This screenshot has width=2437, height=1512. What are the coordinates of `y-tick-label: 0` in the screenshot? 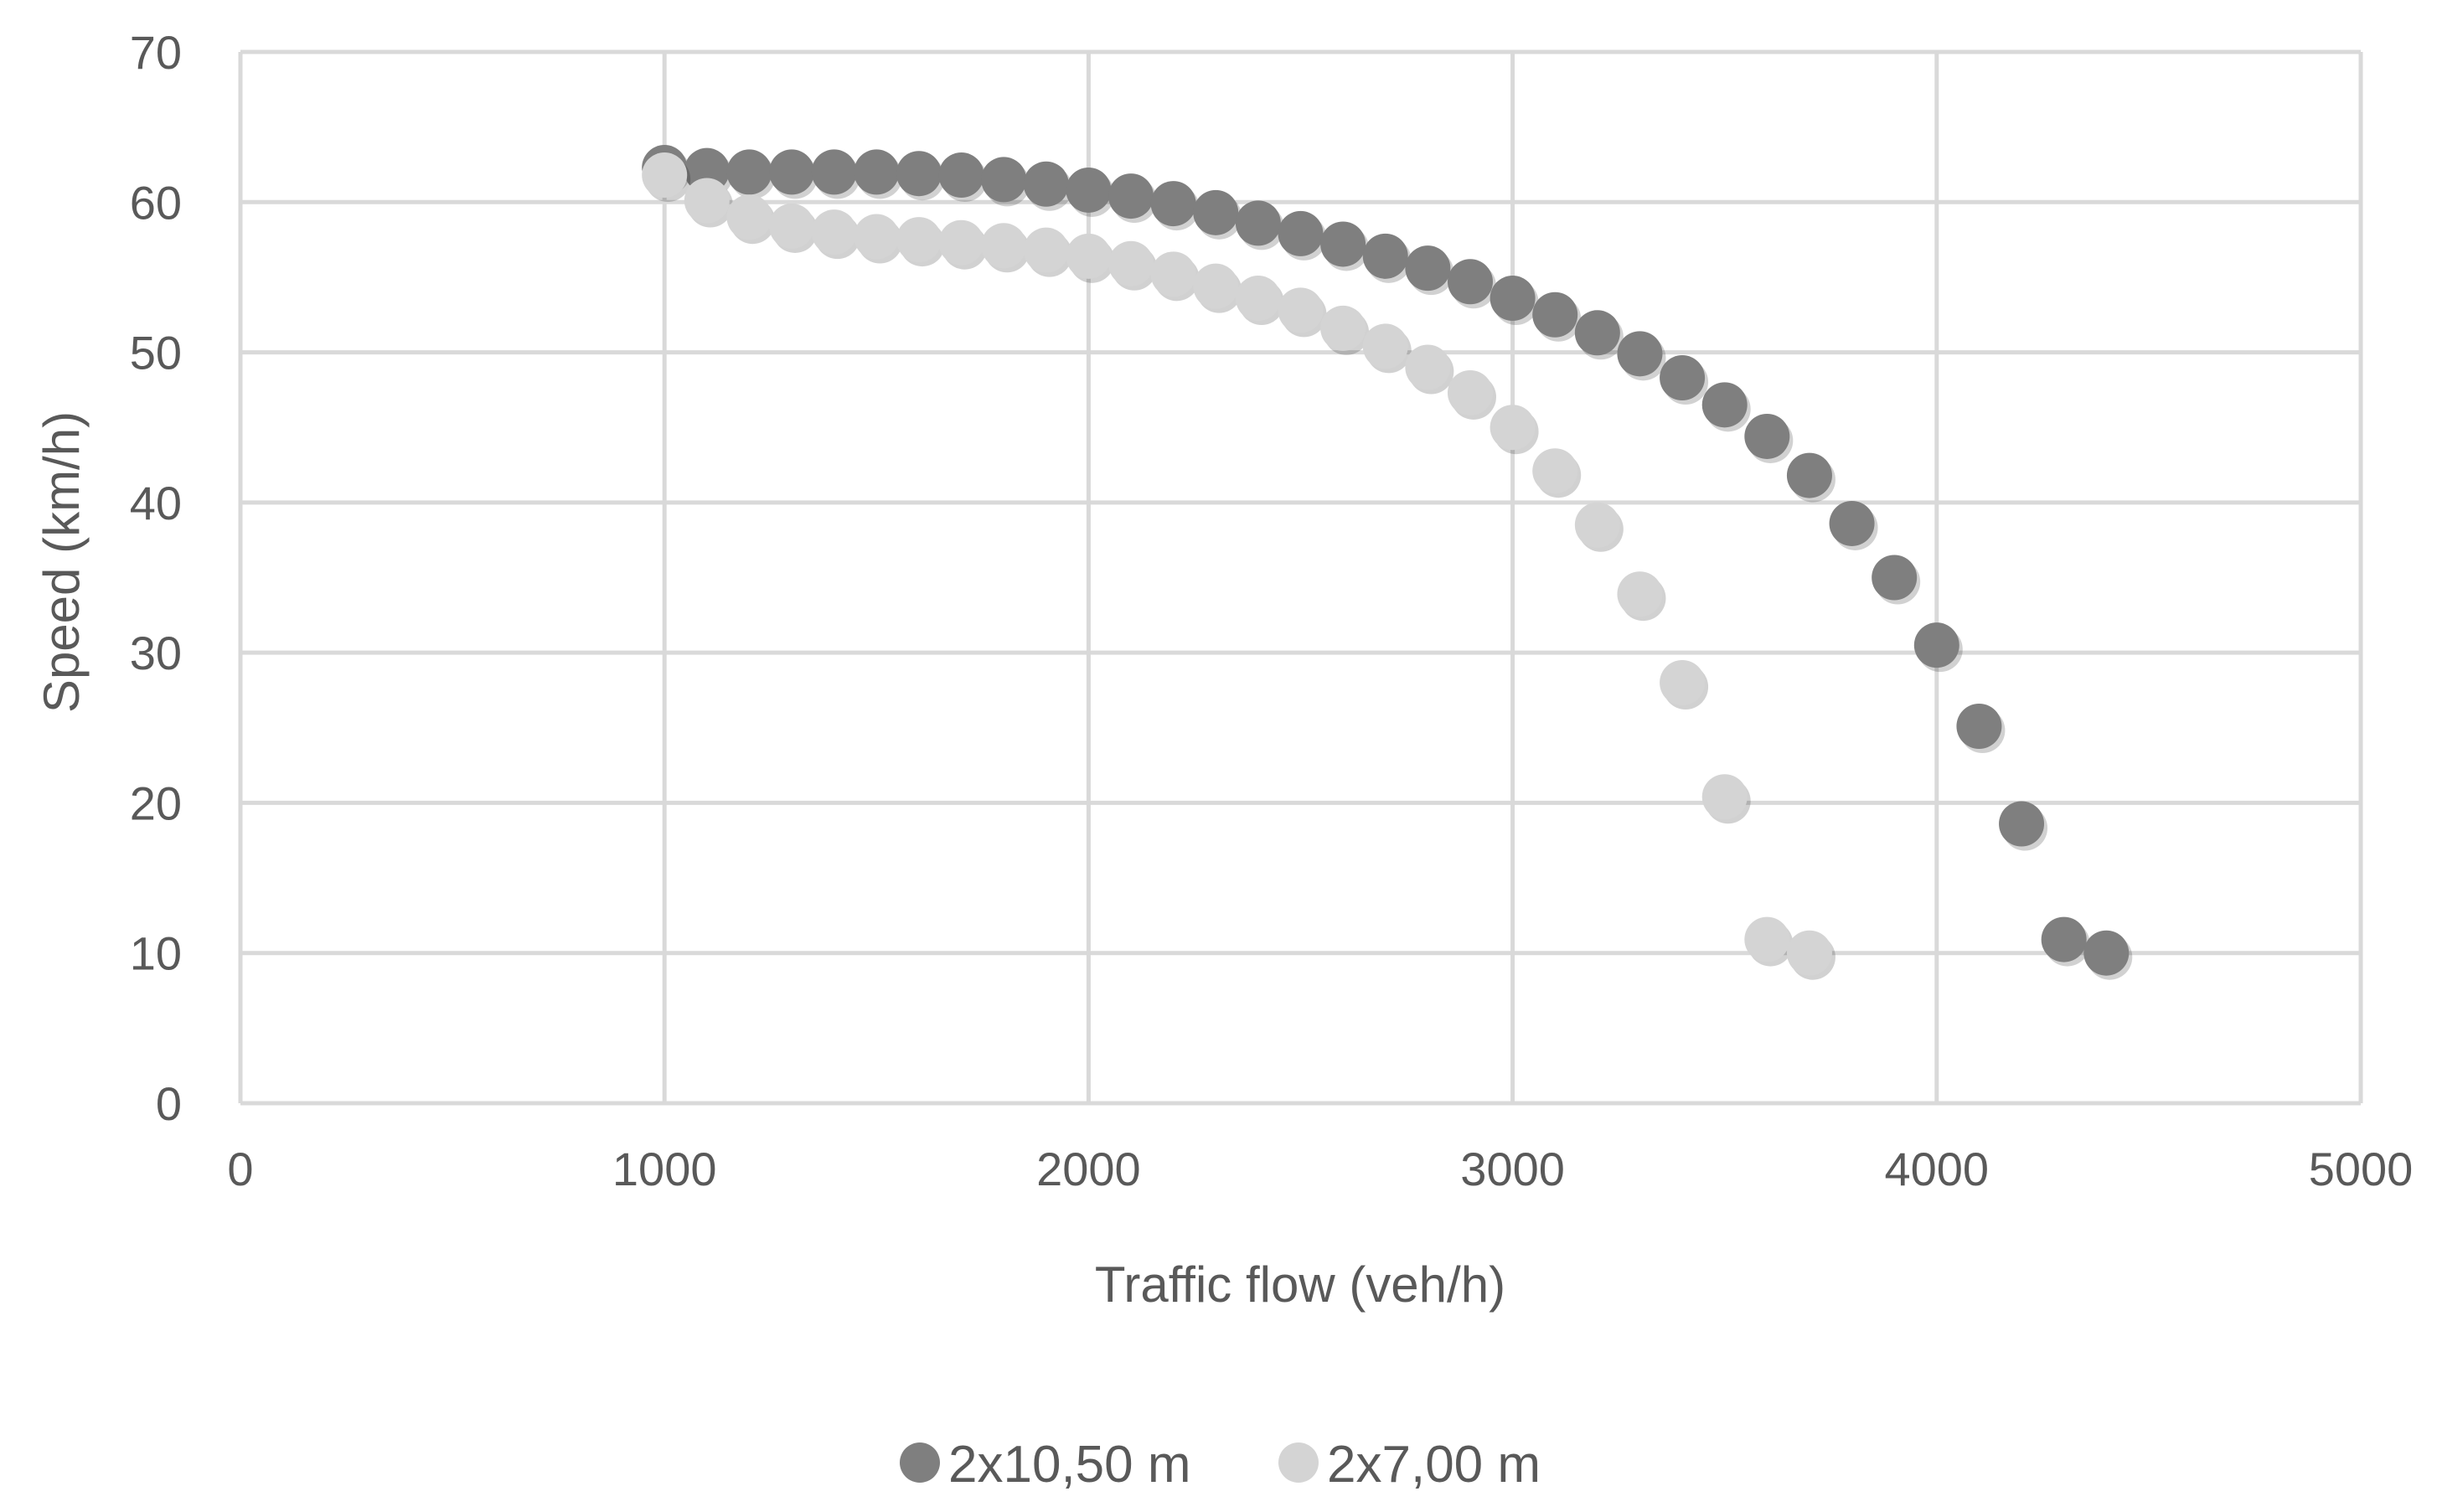 It's located at (169, 1103).